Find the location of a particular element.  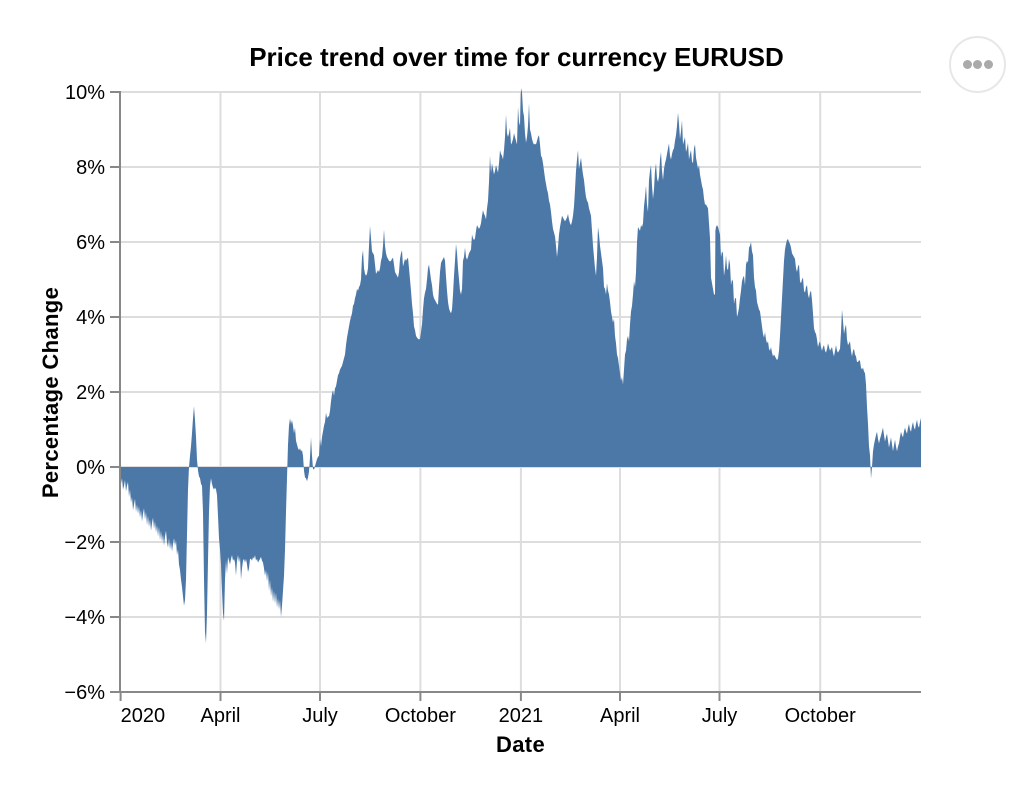

svg-text: 2020 is located at coordinates (143, 716).